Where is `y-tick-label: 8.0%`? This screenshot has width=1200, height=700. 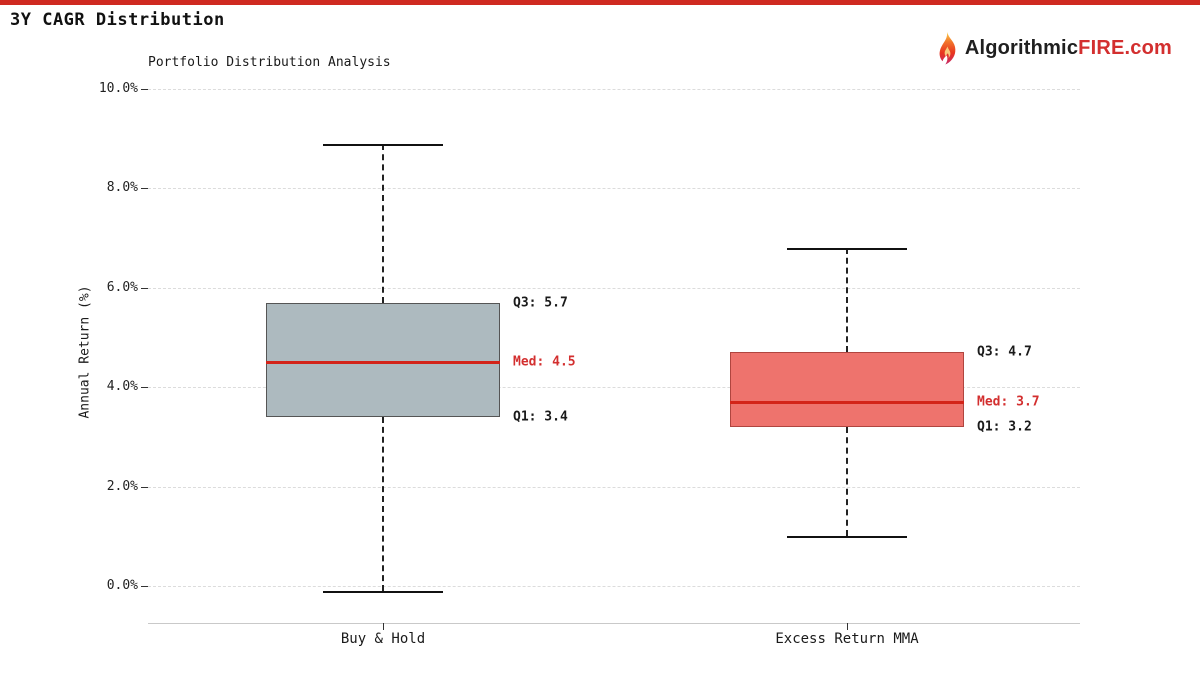 y-tick-label: 8.0% is located at coordinates (122, 188).